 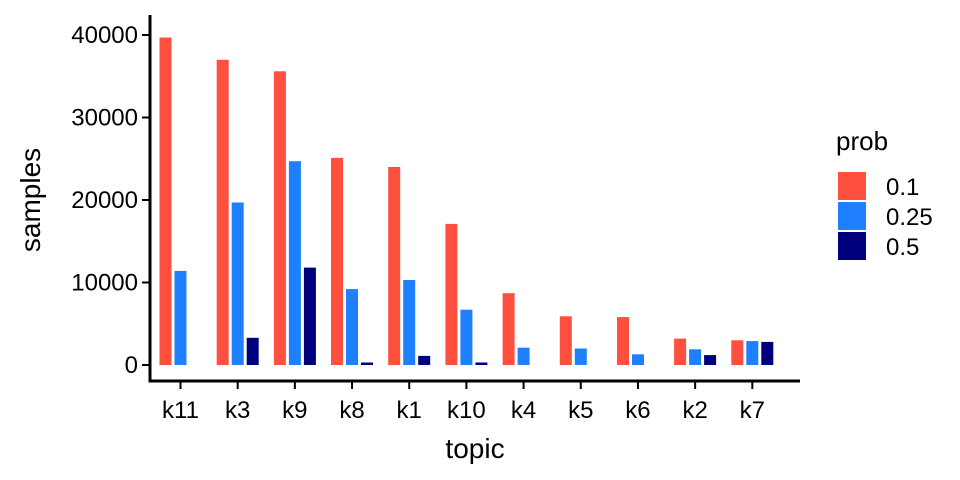 I want to click on legend-label-0.5: 0.5, so click(x=902, y=247).